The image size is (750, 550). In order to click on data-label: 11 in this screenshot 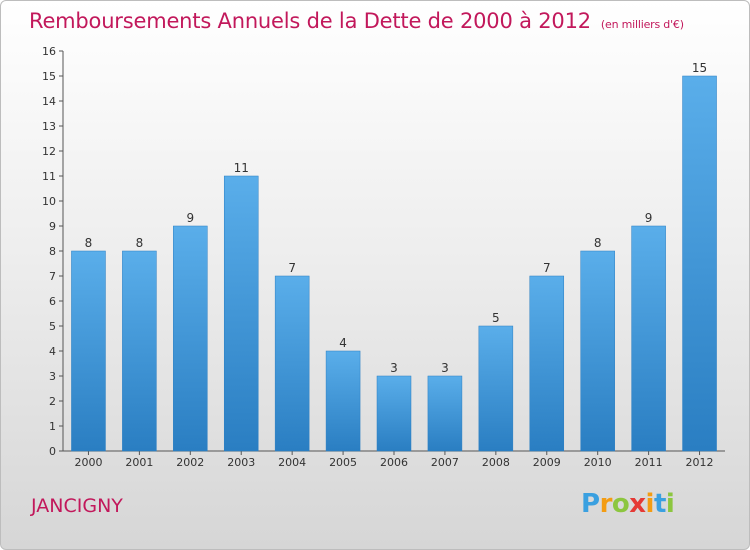, I will do `click(241, 168)`.